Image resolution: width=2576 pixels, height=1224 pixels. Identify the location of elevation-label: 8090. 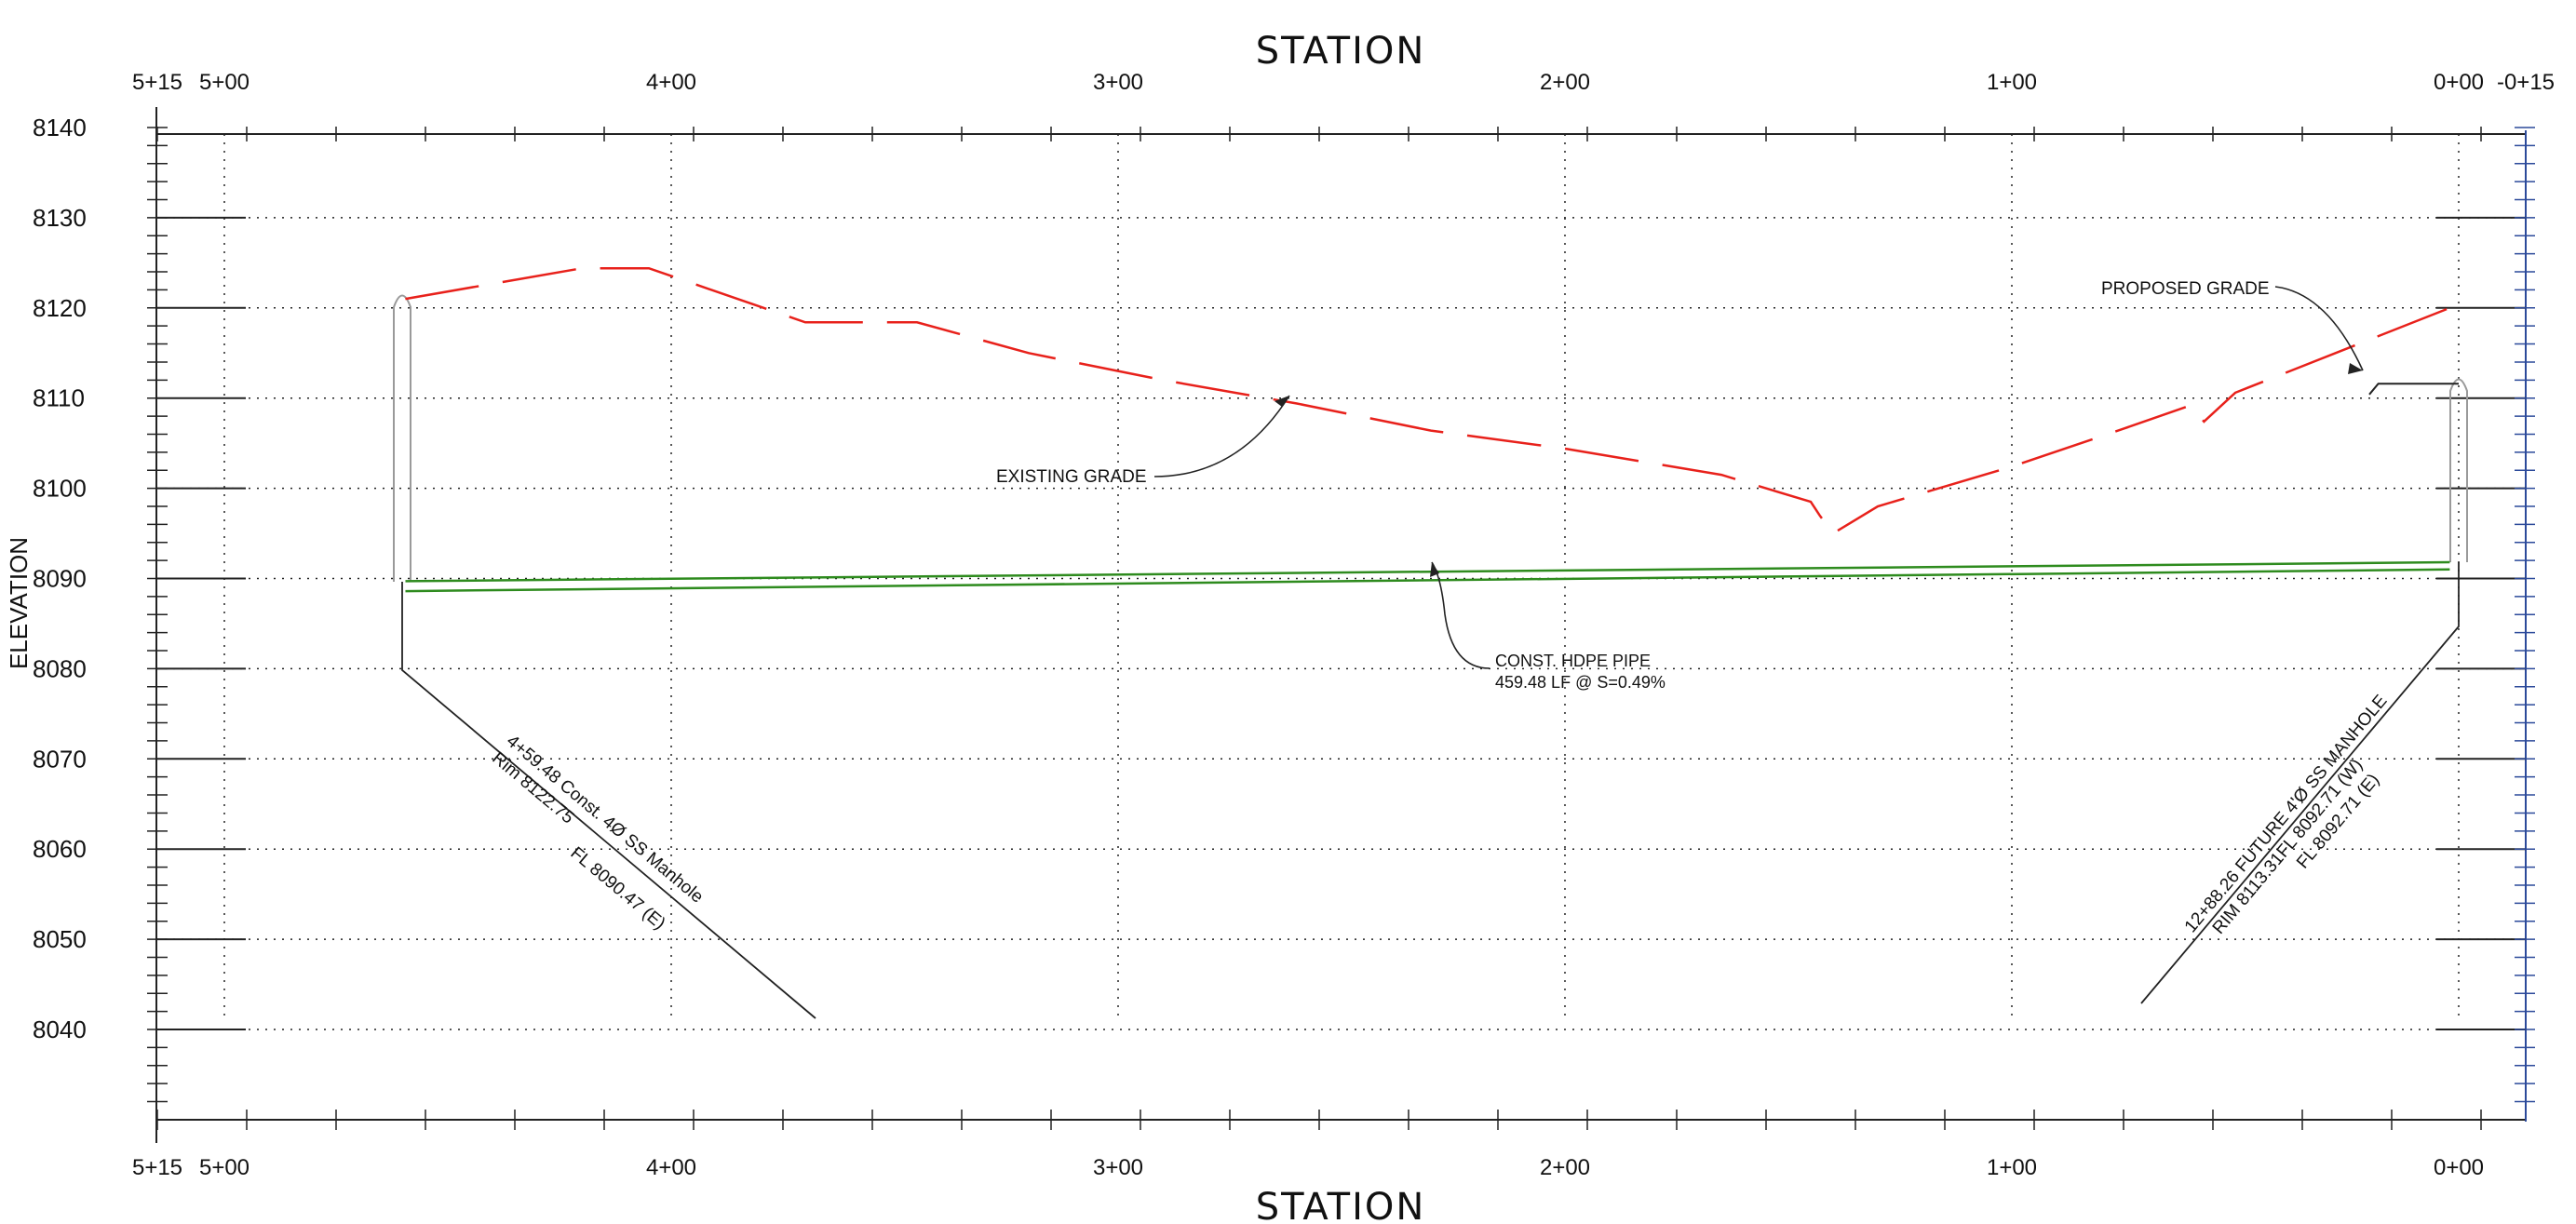
(60, 579).